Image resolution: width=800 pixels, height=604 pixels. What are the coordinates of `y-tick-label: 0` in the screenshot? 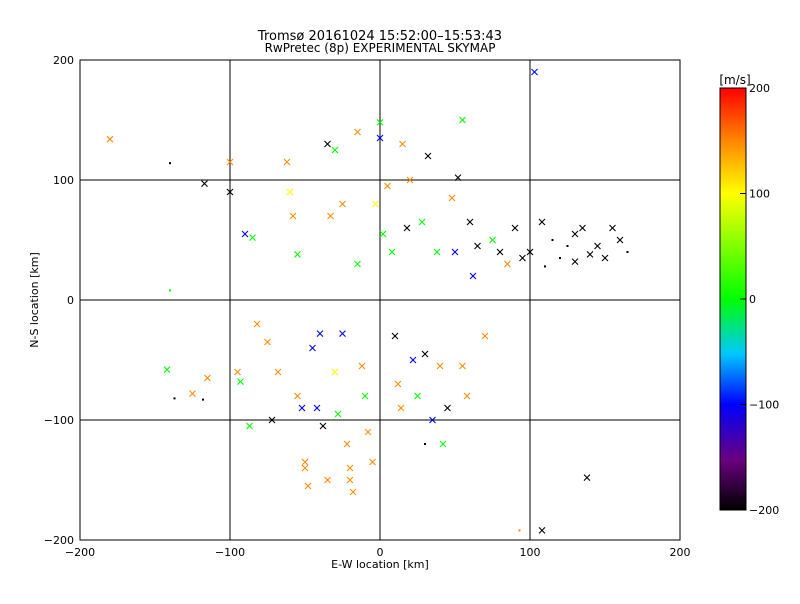 It's located at (70, 300).